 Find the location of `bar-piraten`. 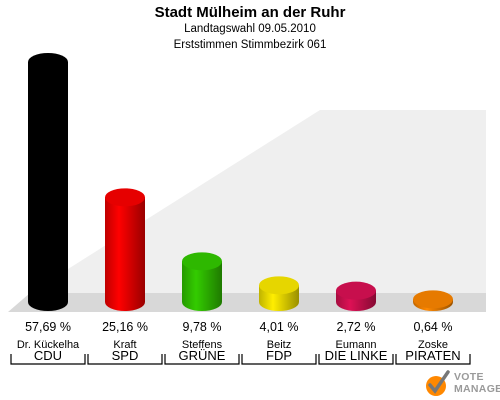

bar-piraten is located at coordinates (433, 300).